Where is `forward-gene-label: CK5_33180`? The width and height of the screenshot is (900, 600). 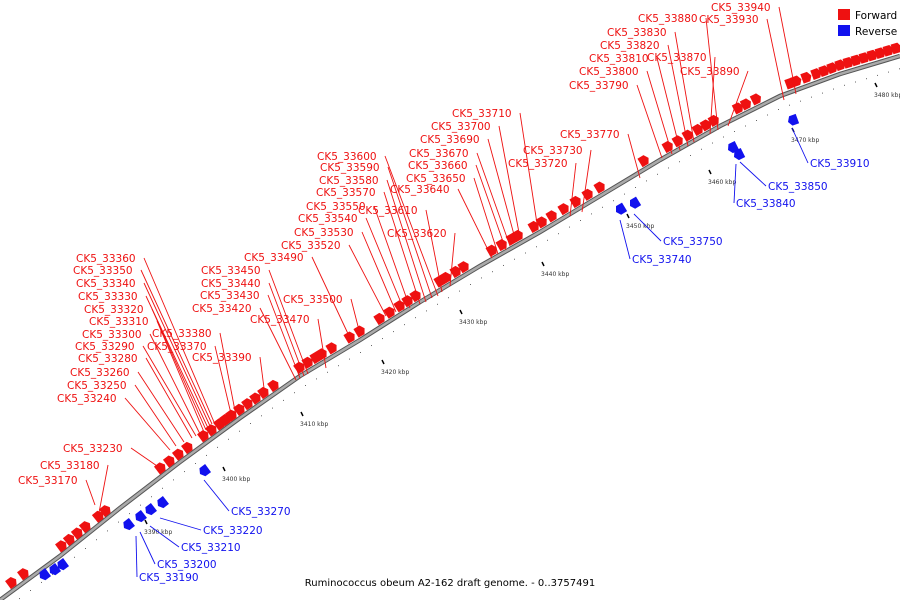 forward-gene-label: CK5_33180 is located at coordinates (70, 466).